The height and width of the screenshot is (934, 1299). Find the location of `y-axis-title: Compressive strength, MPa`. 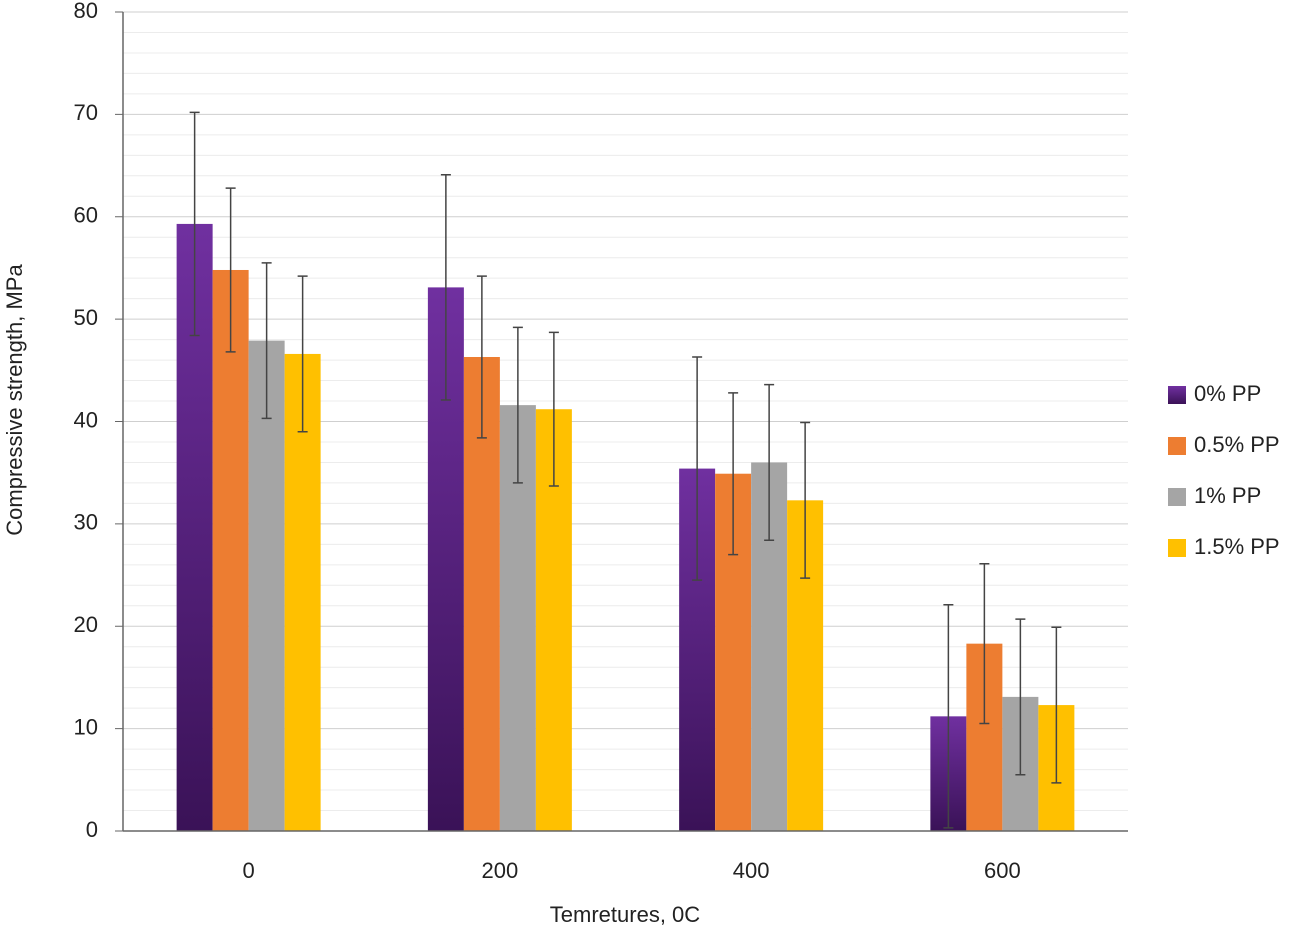

y-axis-title: Compressive strength, MPa is located at coordinates (14, 400).